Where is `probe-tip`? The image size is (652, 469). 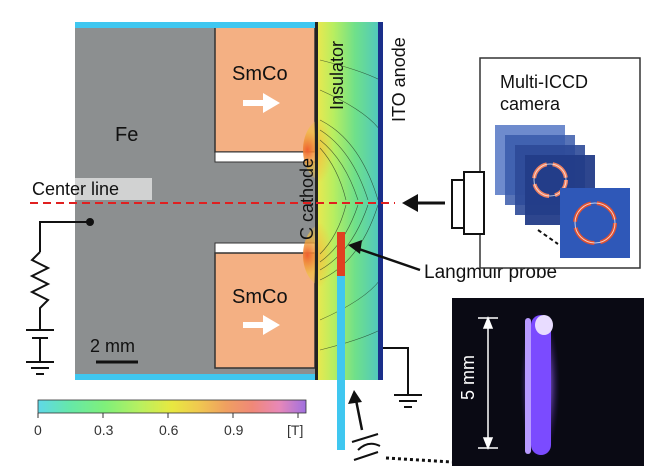 probe-tip is located at coordinates (341, 254).